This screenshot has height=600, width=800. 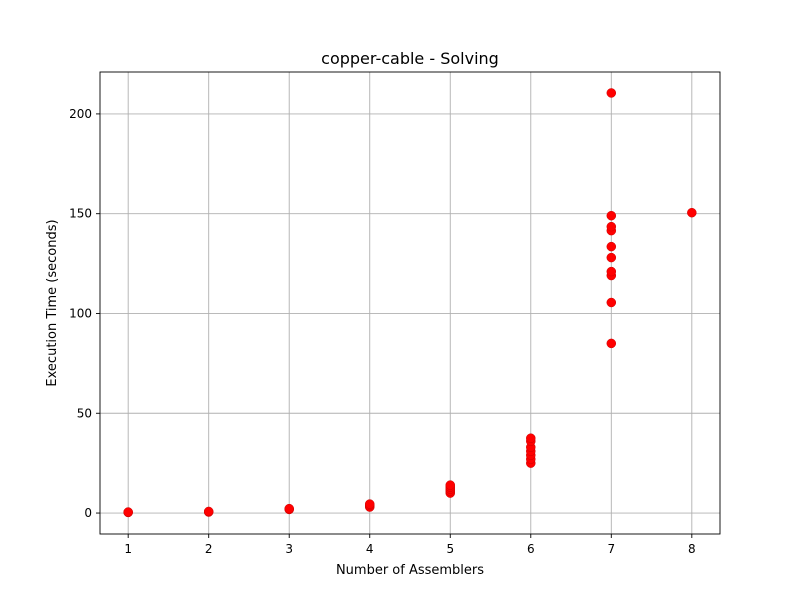 I want to click on y-tick-label: 0, so click(x=88, y=513).